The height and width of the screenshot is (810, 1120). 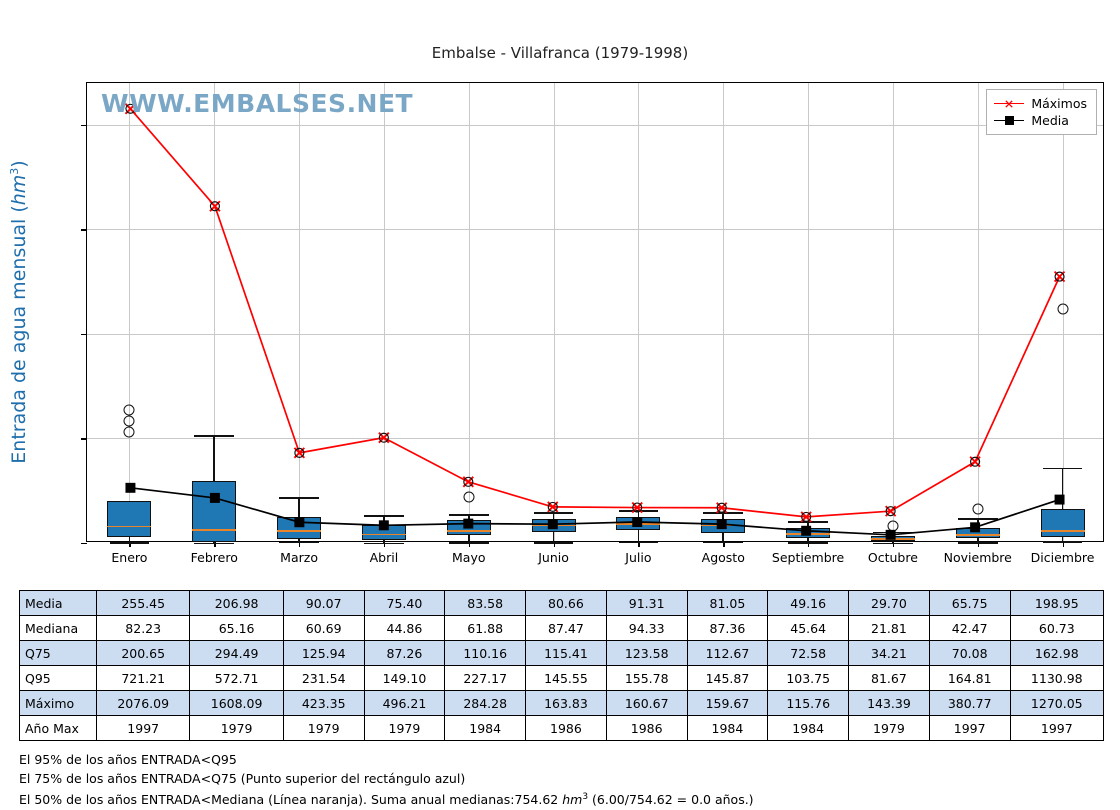 What do you see at coordinates (468, 523) in the screenshot?
I see `marker-media-mayo` at bounding box center [468, 523].